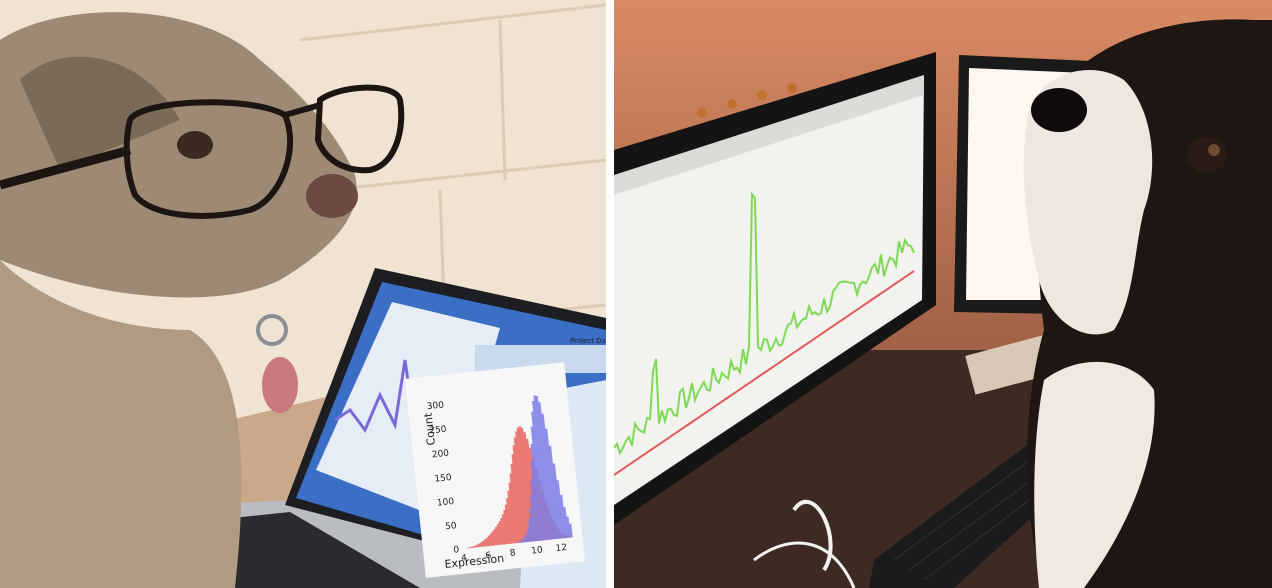  I want to click on glasses-bridge, so click(302, 110).